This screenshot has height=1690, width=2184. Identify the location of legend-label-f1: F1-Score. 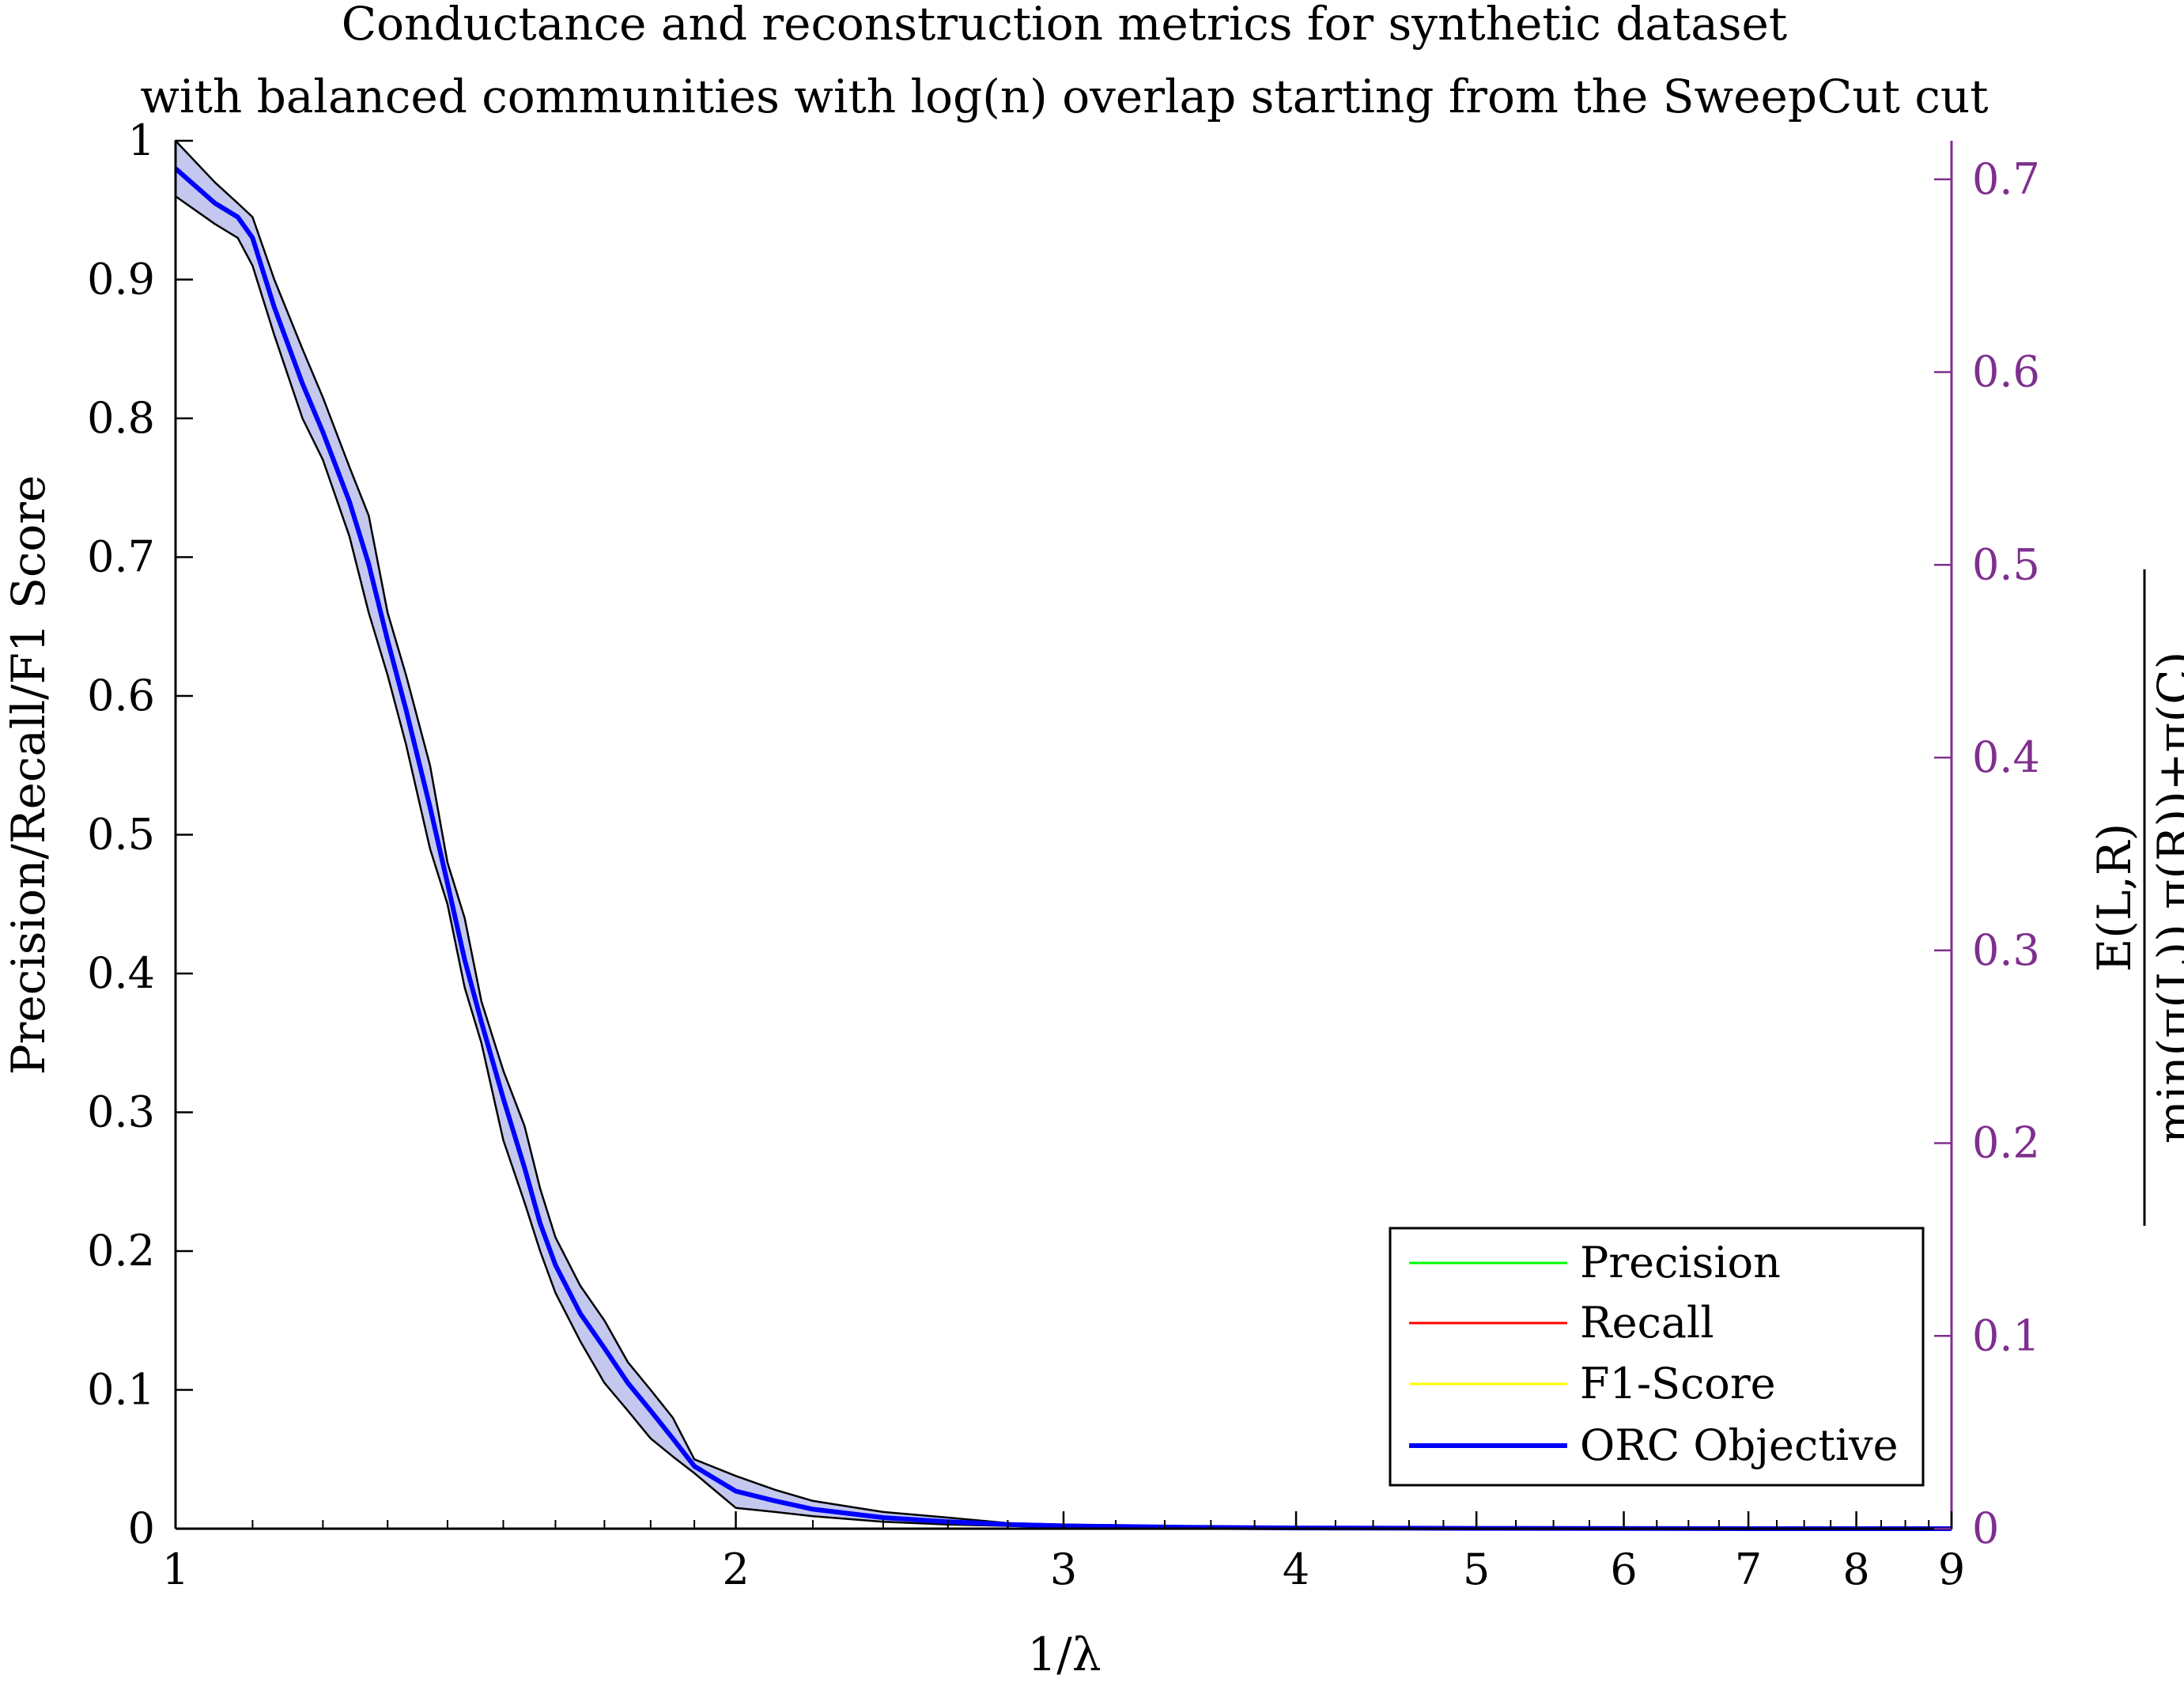
(1678, 1384).